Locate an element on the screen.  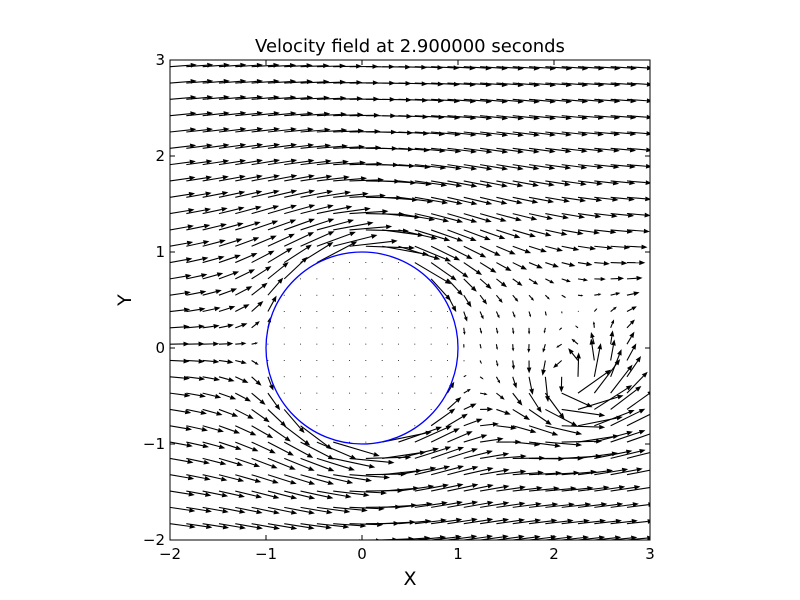
y-axis-label: Y is located at coordinates (125, 300).